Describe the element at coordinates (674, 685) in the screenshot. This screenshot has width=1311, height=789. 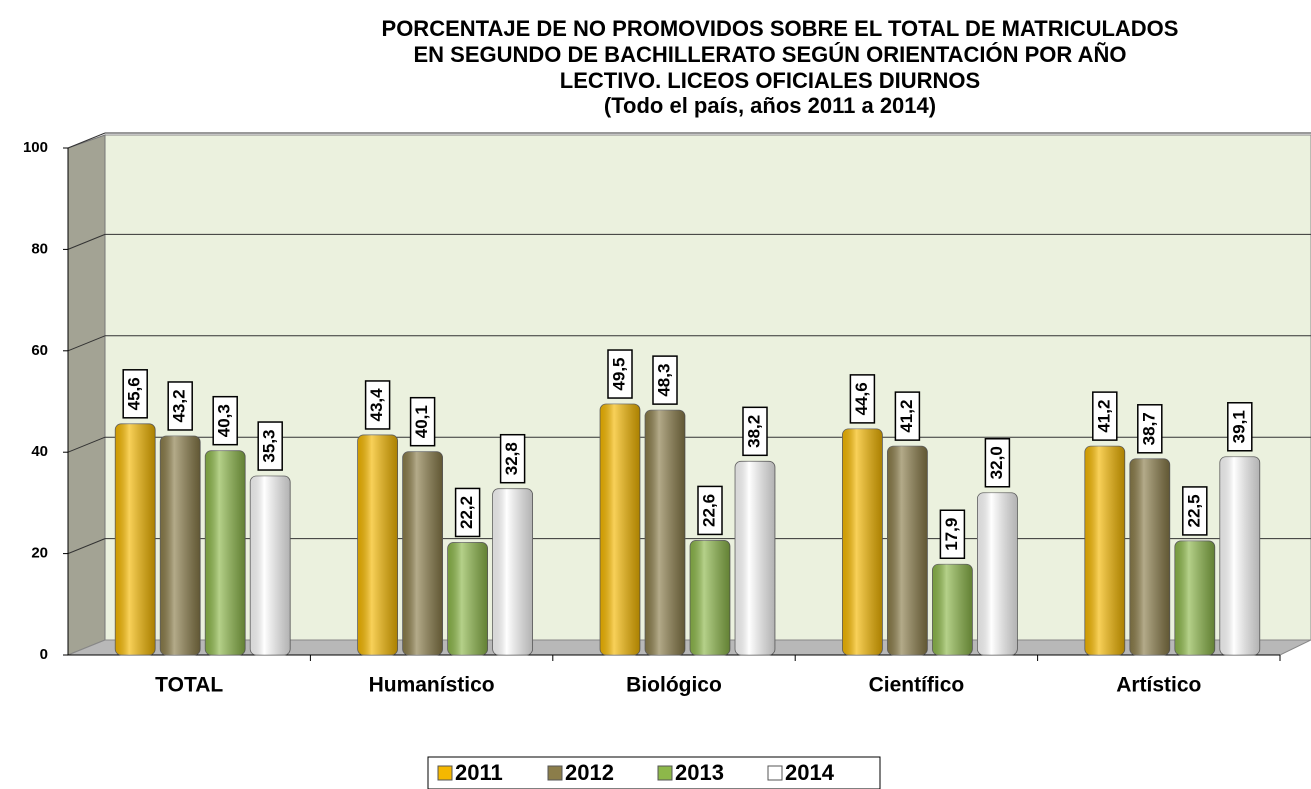
I see `x-tick-label: Biológico` at that location.